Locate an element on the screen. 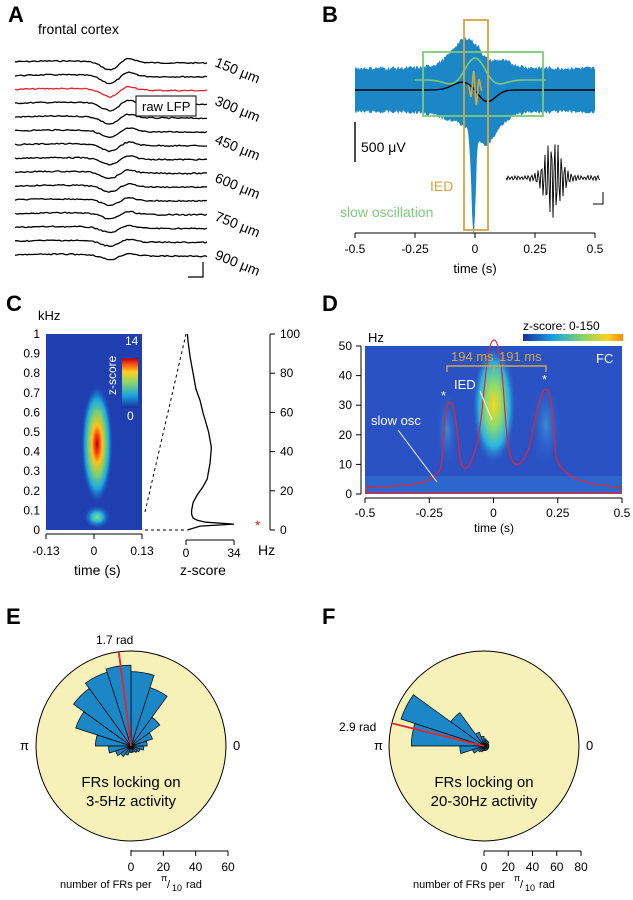 The height and width of the screenshot is (900, 633). profile-y-tick-label: 80 is located at coordinates (287, 373).